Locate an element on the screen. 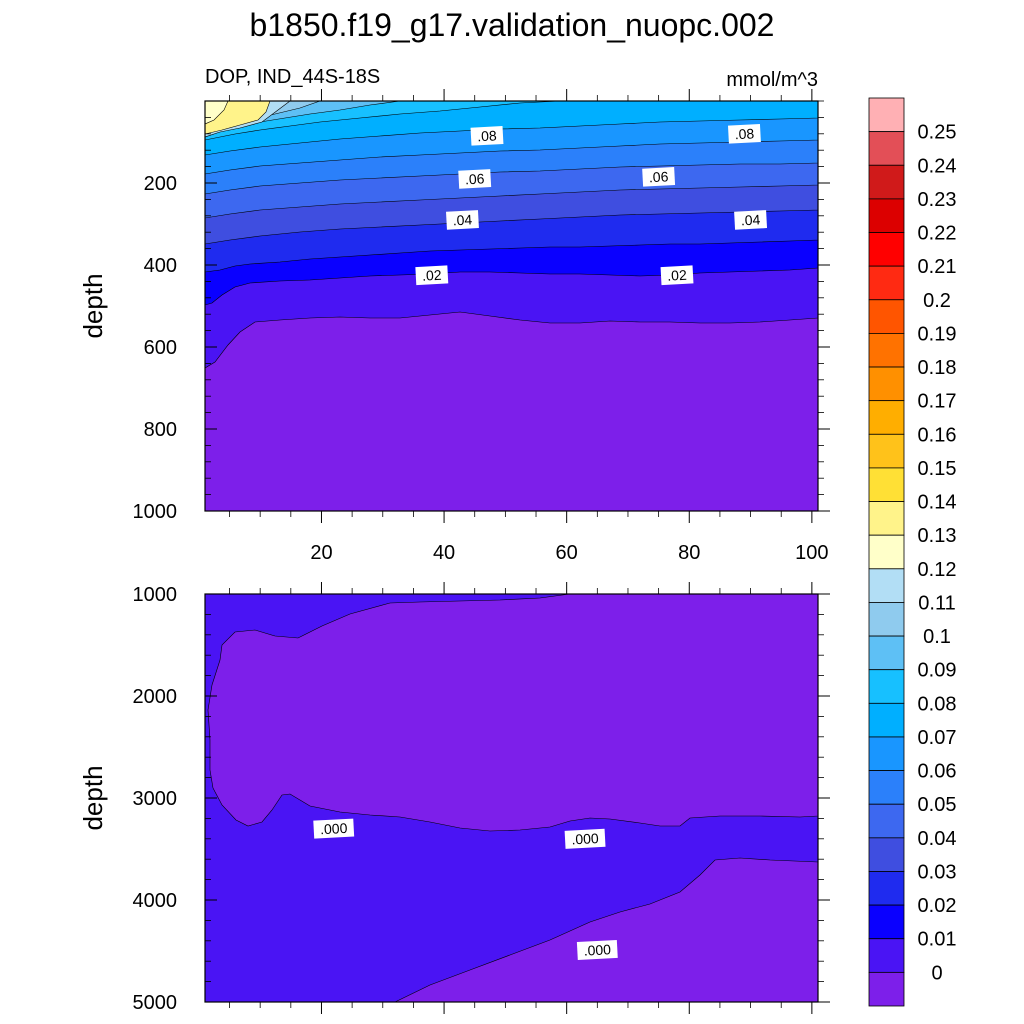 Image resolution: width=1024 pixels, height=1024 pixels. colorbar-label: 0.18 is located at coordinates (937, 368).